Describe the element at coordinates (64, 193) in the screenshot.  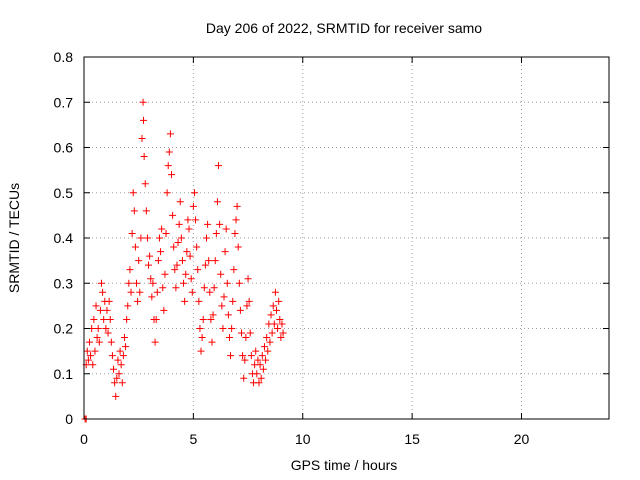
I see `y-tick-label: 0.5` at that location.